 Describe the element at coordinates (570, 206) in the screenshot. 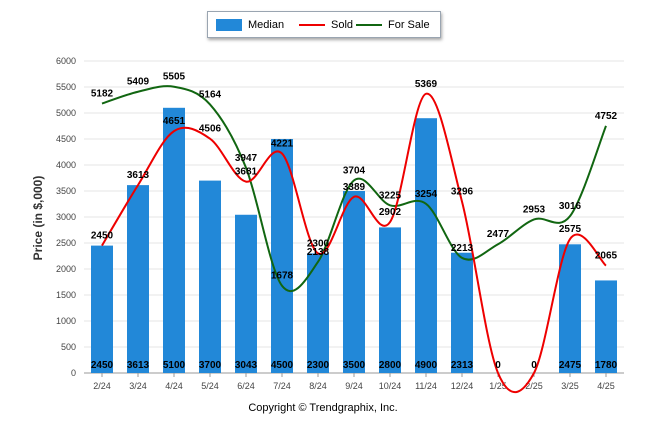

I see `for-sale-value-label: 3016` at that location.